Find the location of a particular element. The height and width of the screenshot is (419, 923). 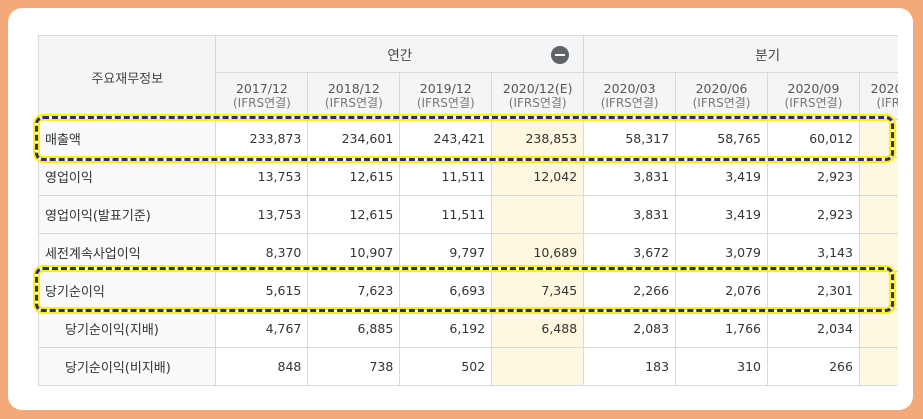

table-cell: 310 is located at coordinates (722, 366).